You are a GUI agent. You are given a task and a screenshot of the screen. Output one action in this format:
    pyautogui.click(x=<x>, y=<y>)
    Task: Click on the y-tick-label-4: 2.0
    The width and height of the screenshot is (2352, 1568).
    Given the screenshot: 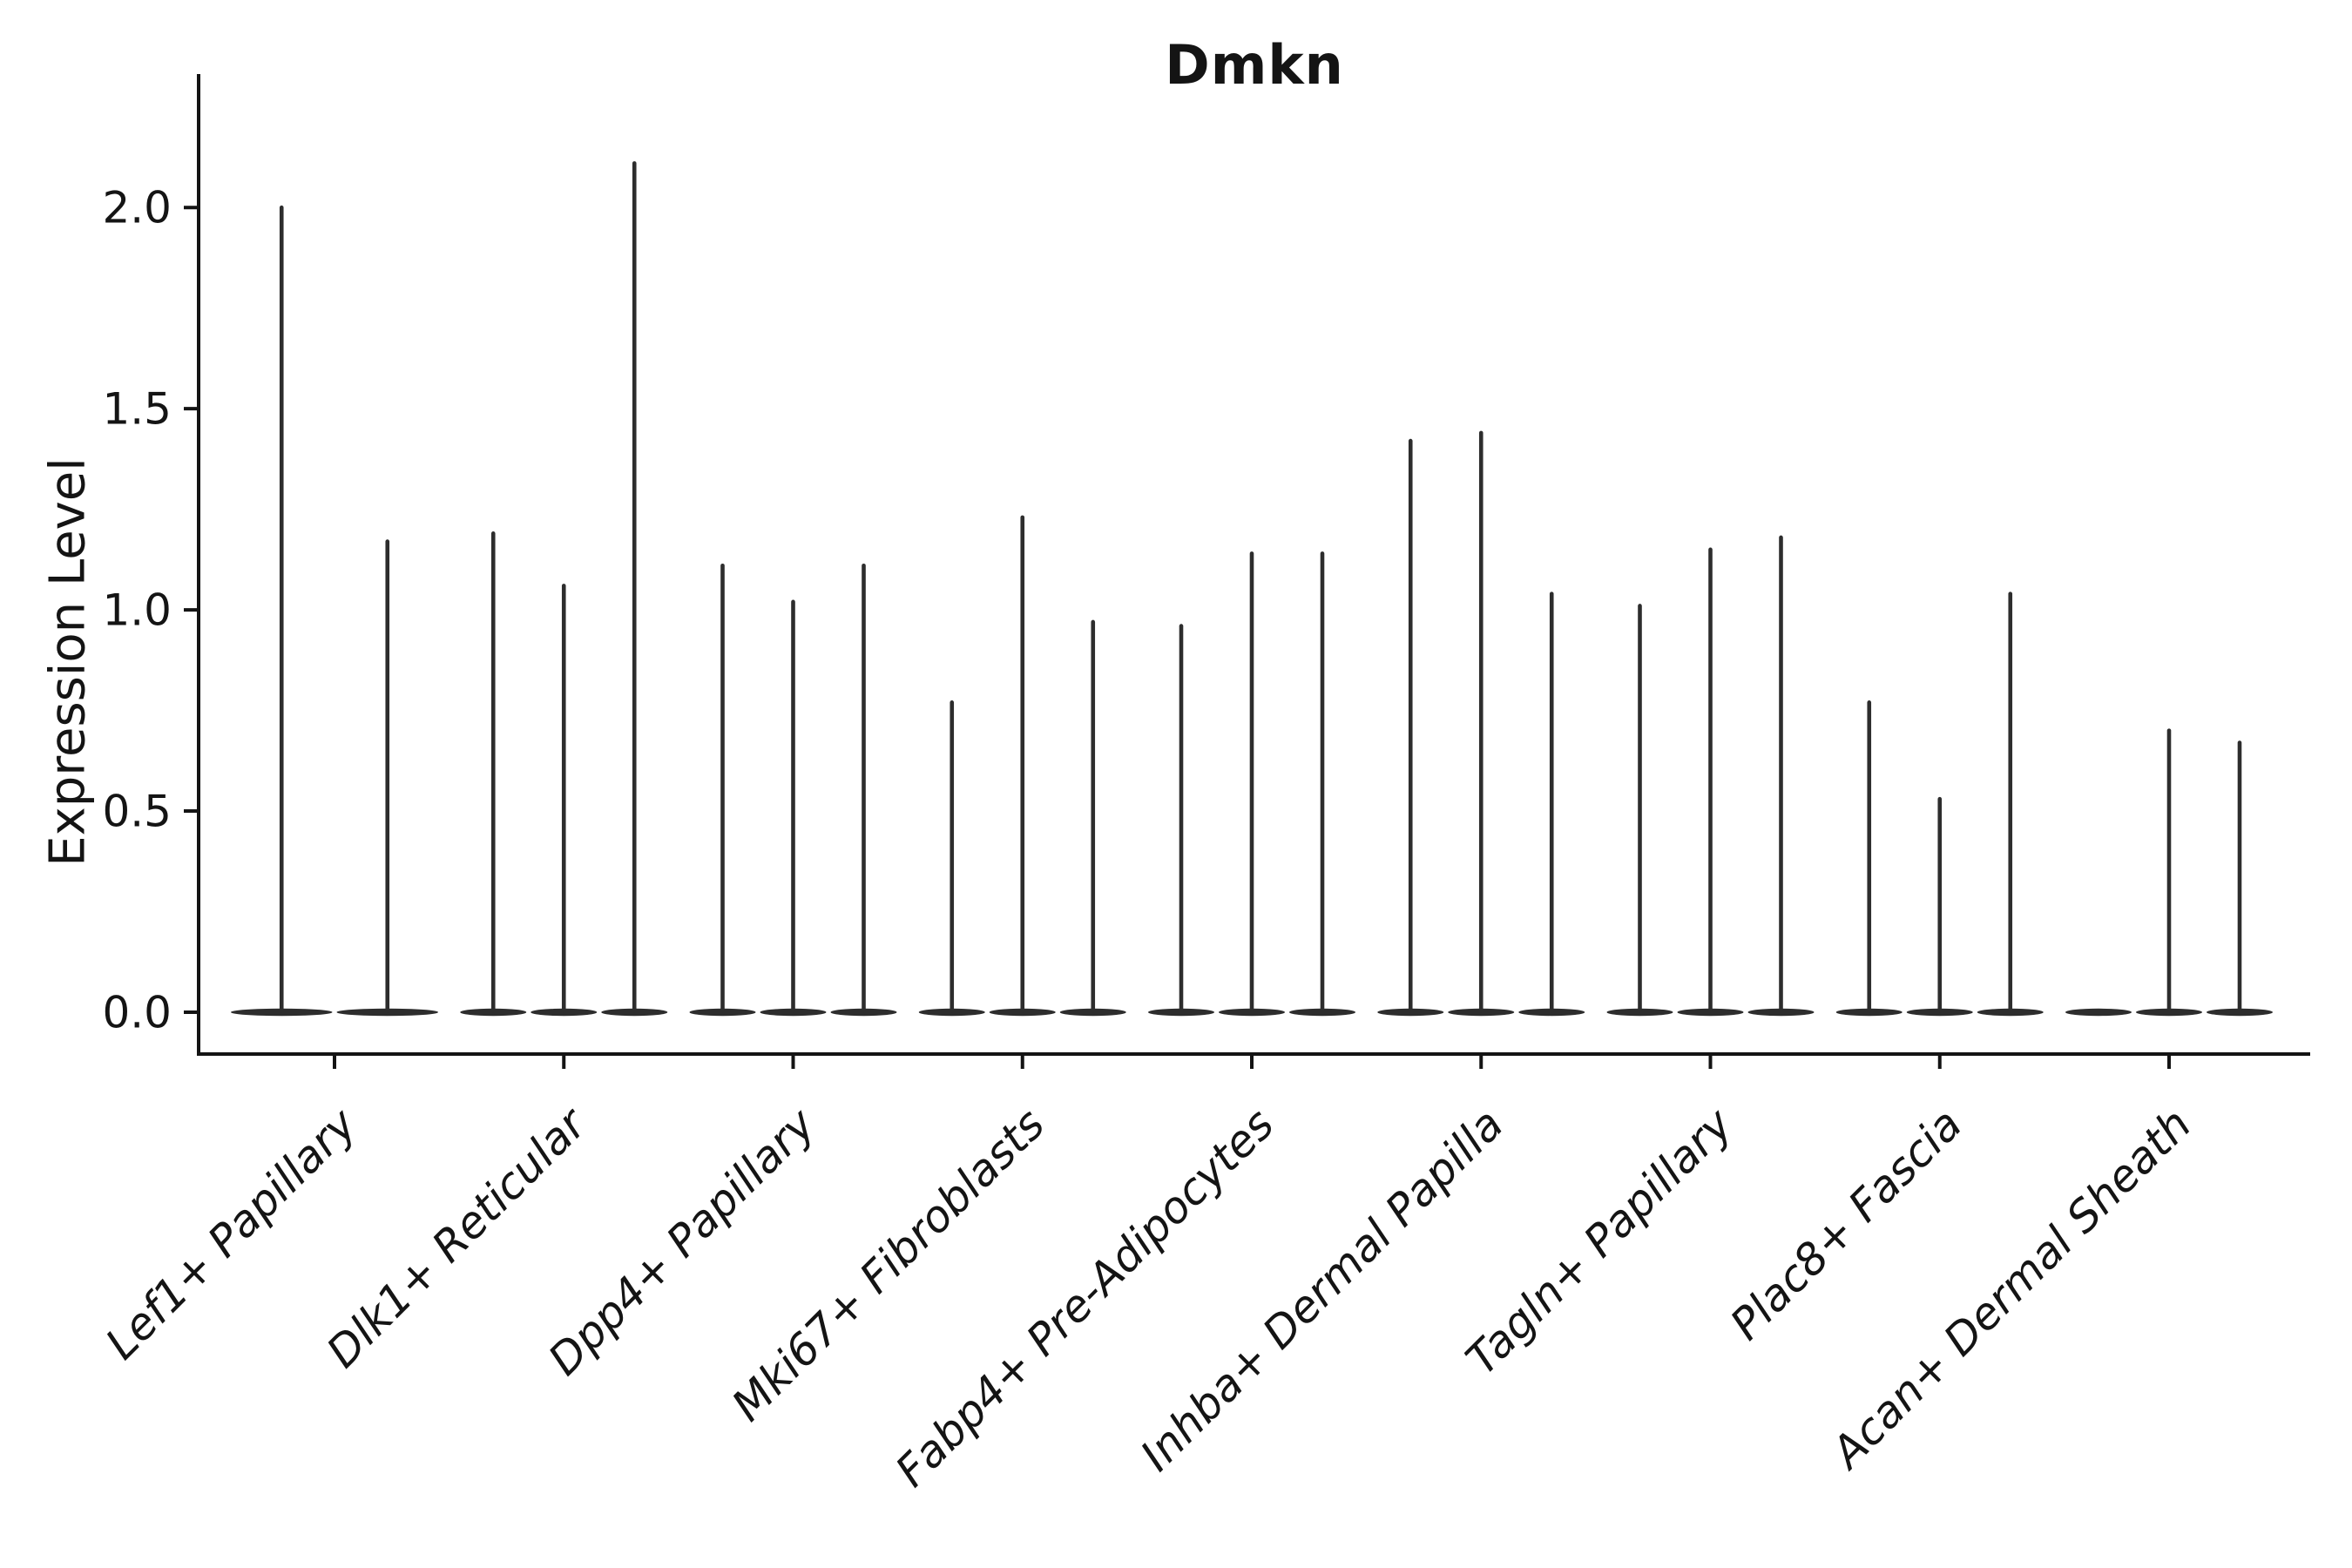 What is the action you would take?
    pyautogui.click(x=137, y=208)
    